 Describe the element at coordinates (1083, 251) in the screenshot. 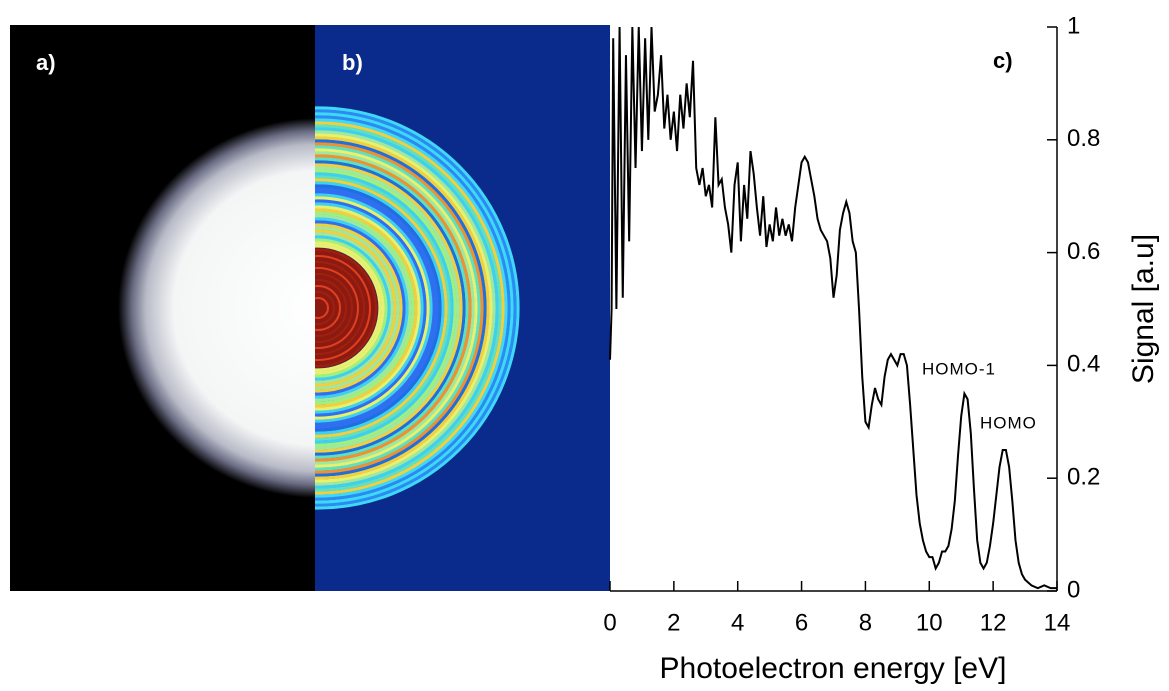

I see `y-tick-label: 0.6` at that location.